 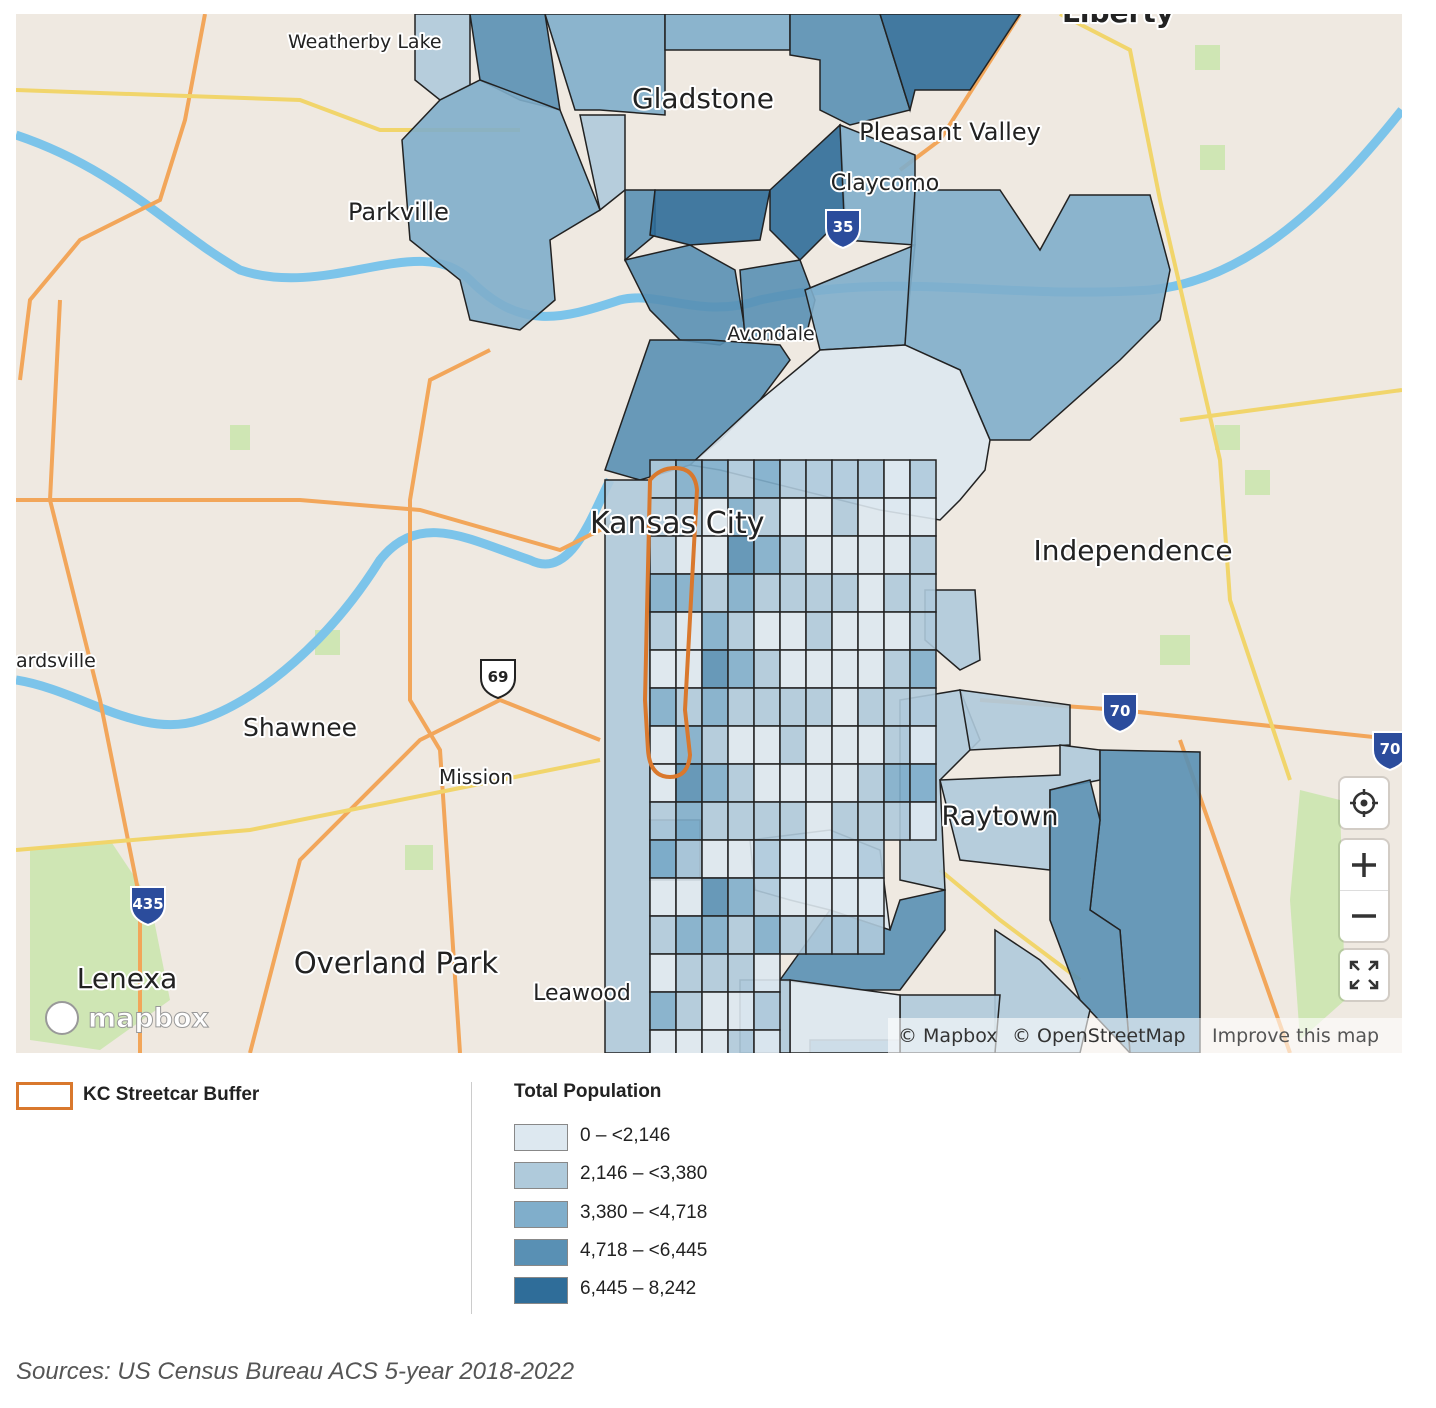 I want to click on streetcar-buffer, so click(x=671, y=622).